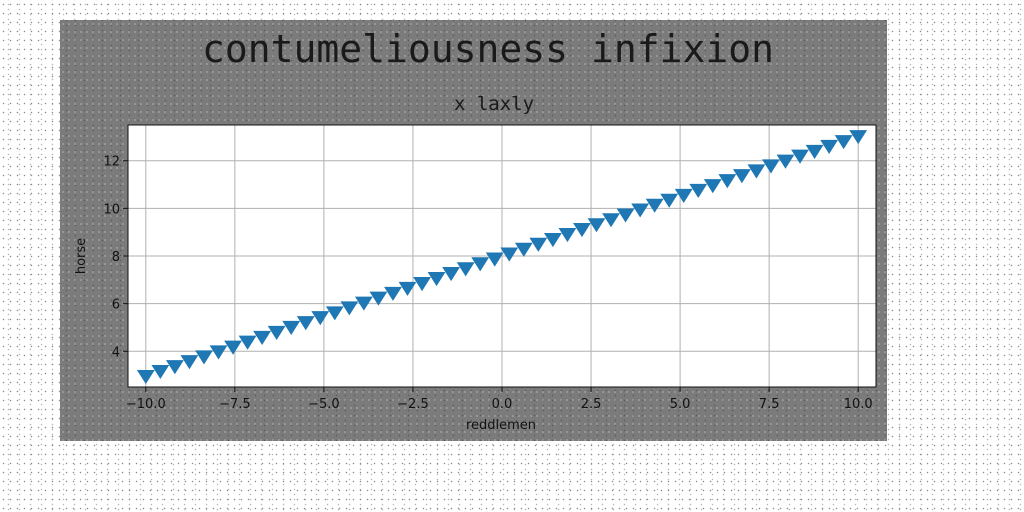 The width and height of the screenshot is (1024, 512). Describe the element at coordinates (502, 404) in the screenshot. I see `x-tick-label: 0.0` at that location.